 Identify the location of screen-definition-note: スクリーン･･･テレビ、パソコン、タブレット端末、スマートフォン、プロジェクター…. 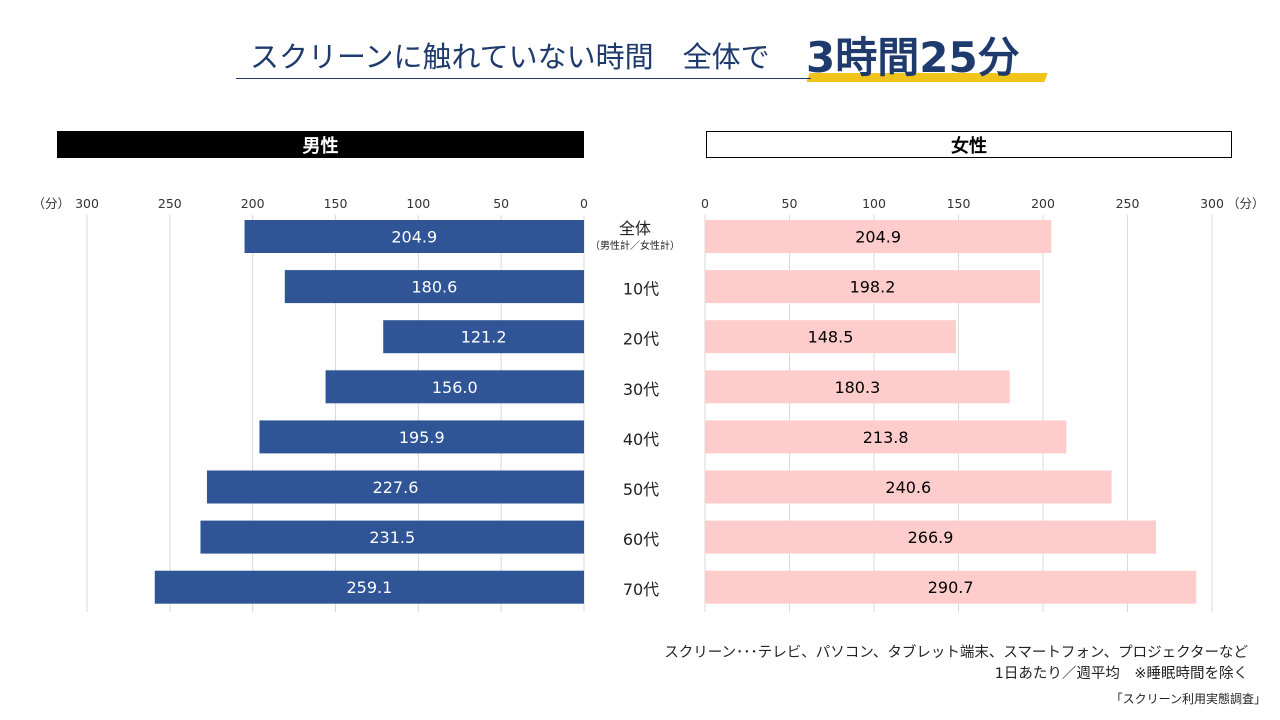
(956, 653).